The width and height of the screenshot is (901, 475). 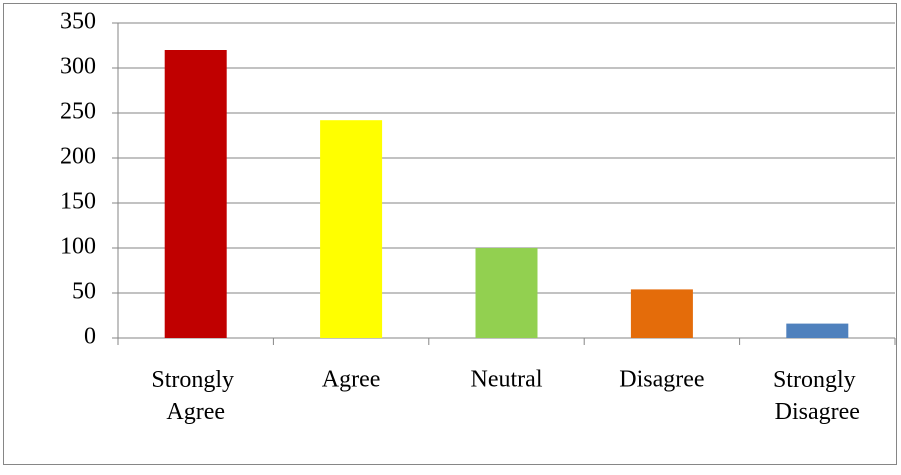 I want to click on x-tick-label-line: Agree, so click(x=195, y=412).